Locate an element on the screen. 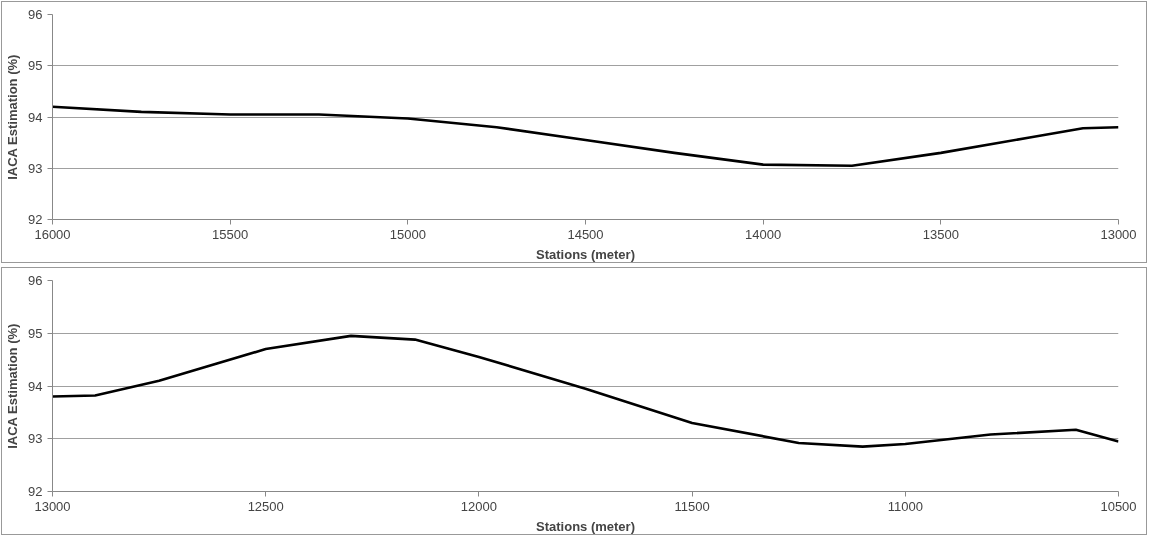 Image resolution: width=1150 pixels, height=535 pixels. x-tick-label: 14000 is located at coordinates (763, 234).